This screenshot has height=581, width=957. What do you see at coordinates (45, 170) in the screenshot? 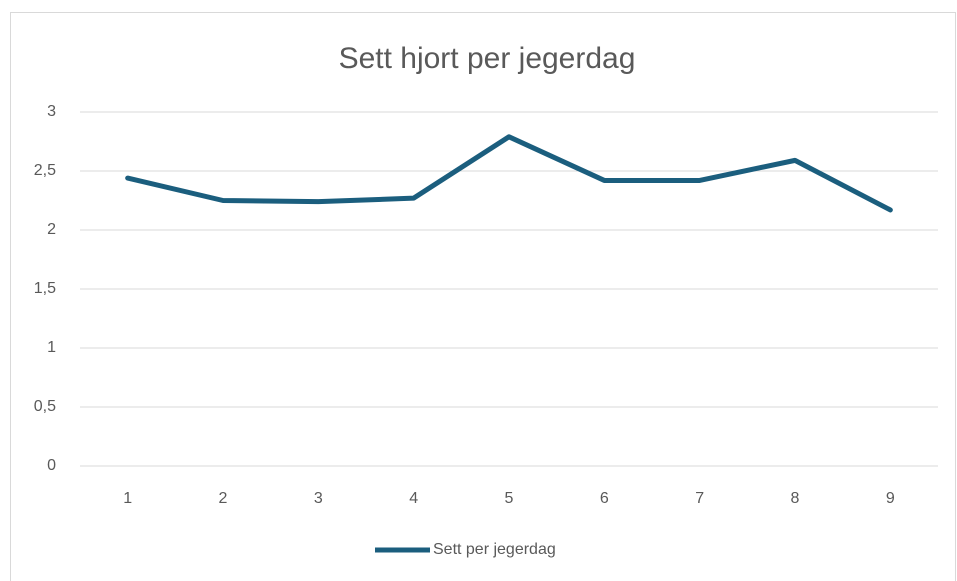
I see `y-tick-label: 2,5` at bounding box center [45, 170].